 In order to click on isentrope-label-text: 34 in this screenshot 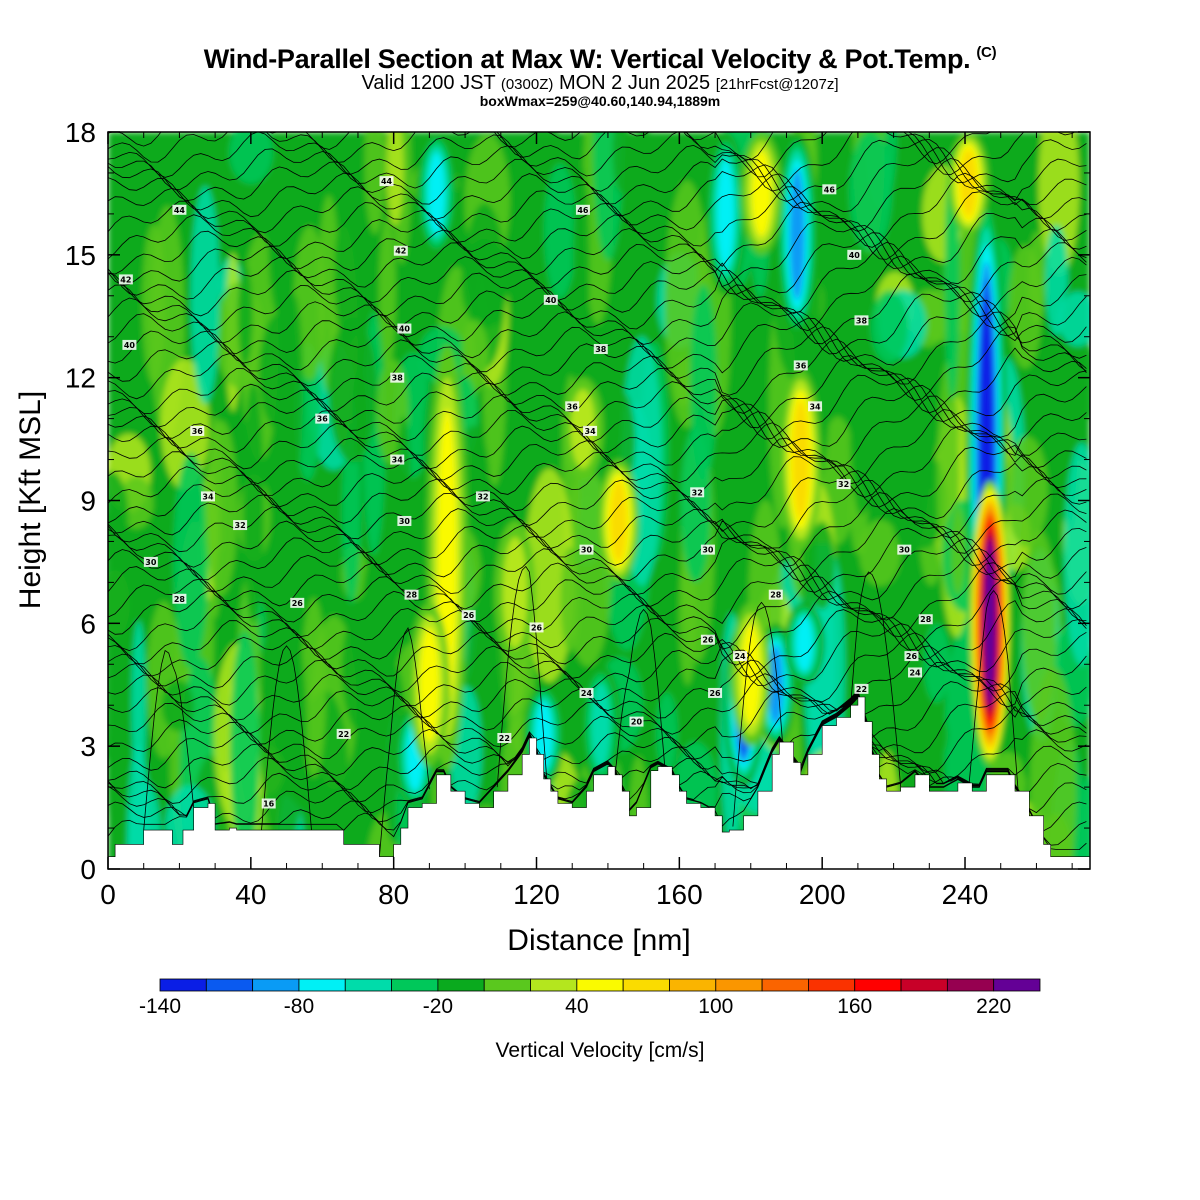, I will do `click(398, 460)`.